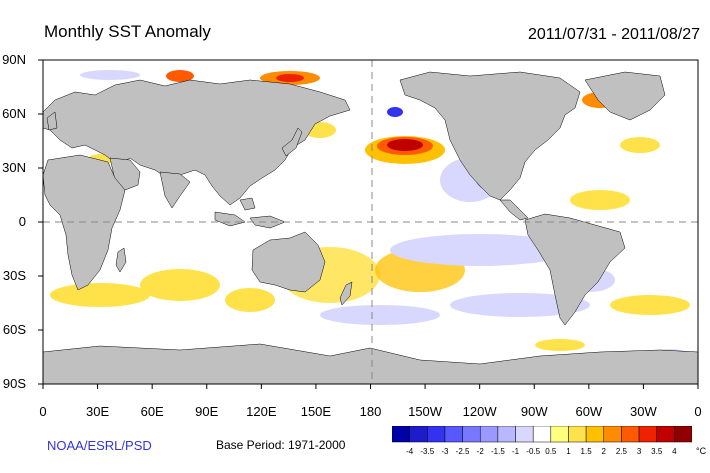 This screenshot has width=710, height=473. I want to click on australia-landmass, so click(288, 262).